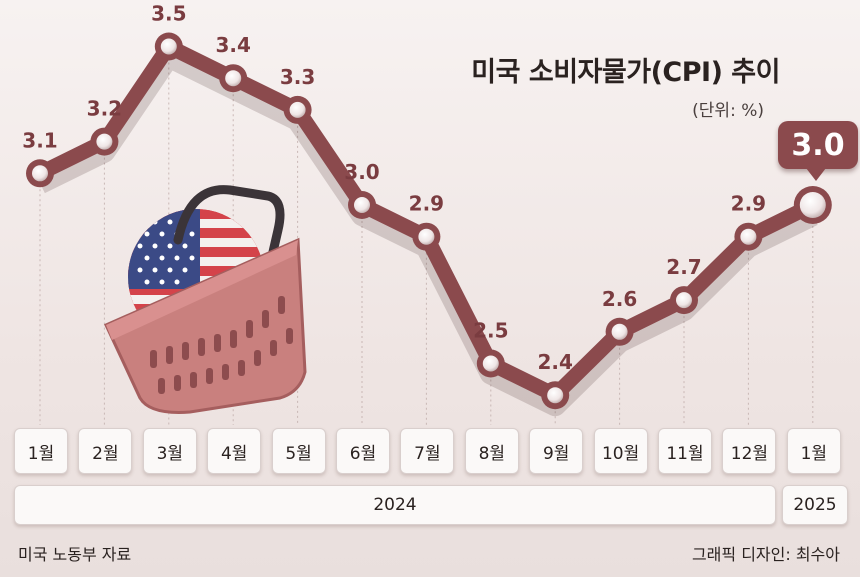  Describe the element at coordinates (39, 140) in the screenshot. I see `data-label-1: 3.1` at that location.